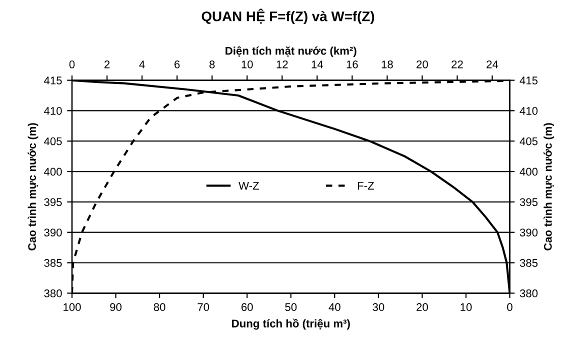 Image resolution: width=576 pixels, height=349 pixels. Describe the element at coordinates (334, 307) in the screenshot. I see `x-tick-label: 40` at that location.